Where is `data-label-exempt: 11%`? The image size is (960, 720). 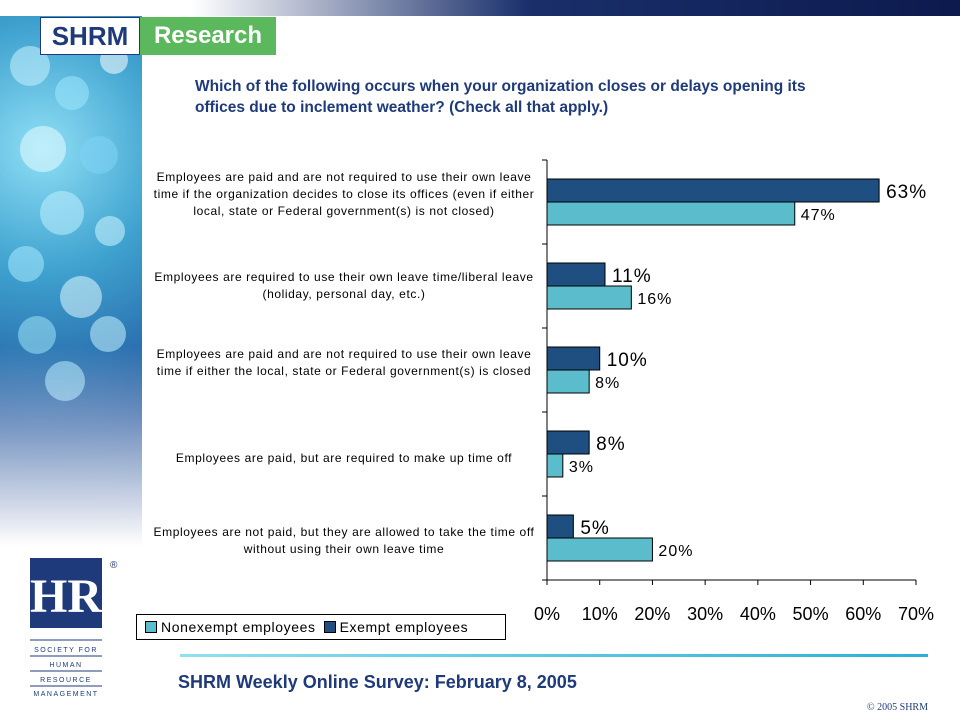 data-label-exempt: 11% is located at coordinates (632, 276).